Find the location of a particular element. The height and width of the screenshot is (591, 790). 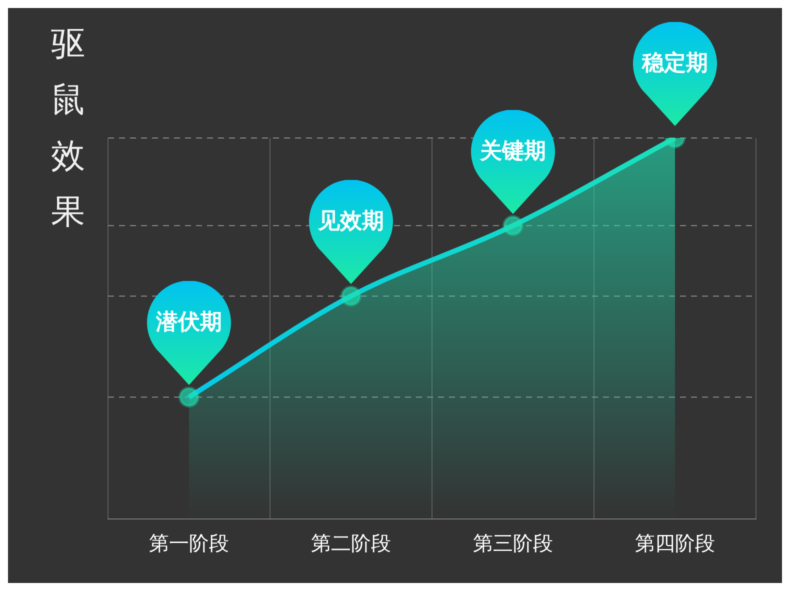

annotation: 见效期 is located at coordinates (350, 222).